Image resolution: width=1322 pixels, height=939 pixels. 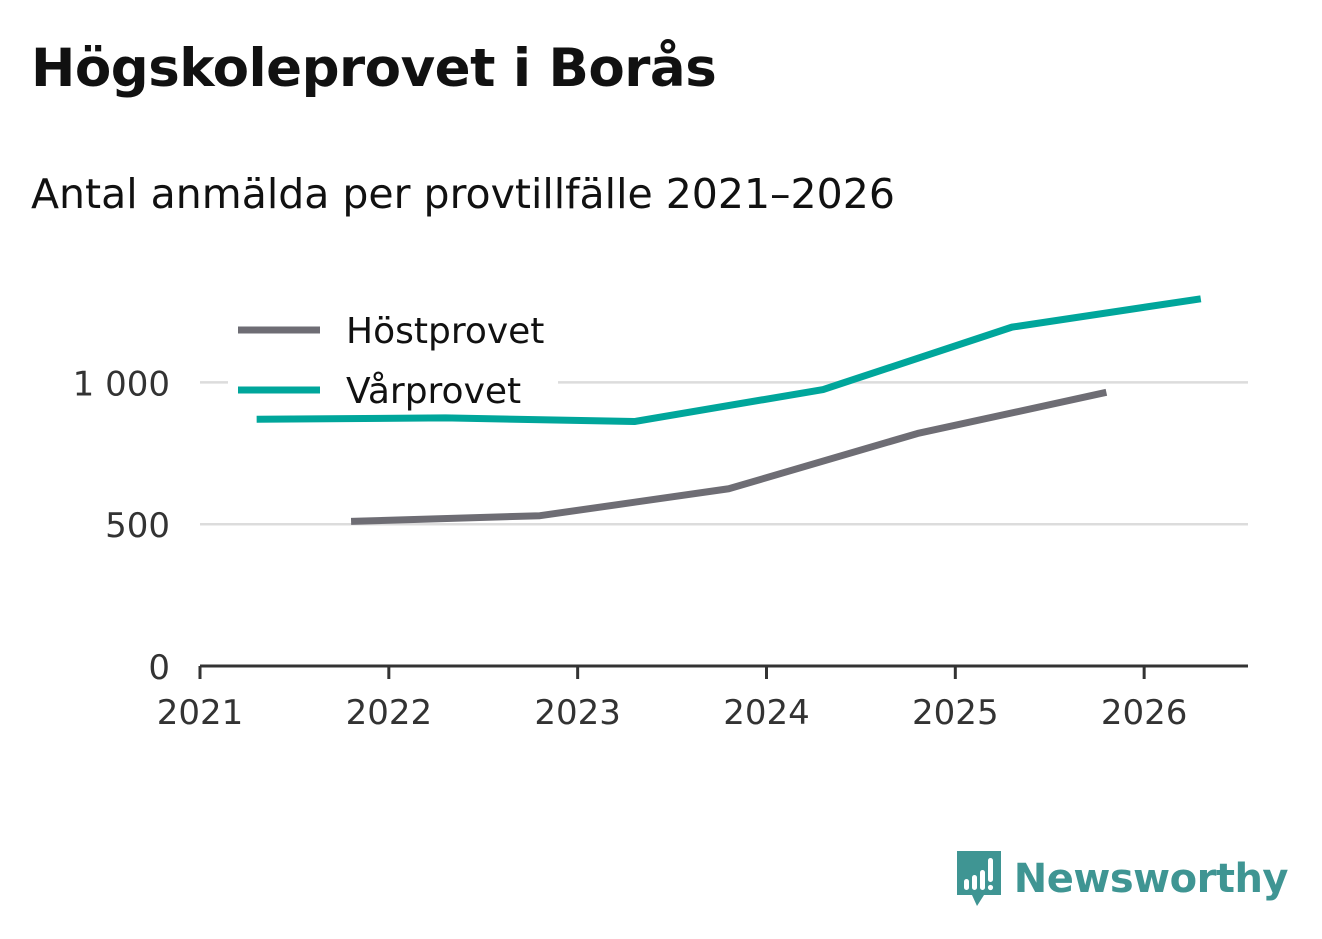 What do you see at coordinates (389, 713) in the screenshot?
I see `x-tick-label: 2022` at bounding box center [389, 713].